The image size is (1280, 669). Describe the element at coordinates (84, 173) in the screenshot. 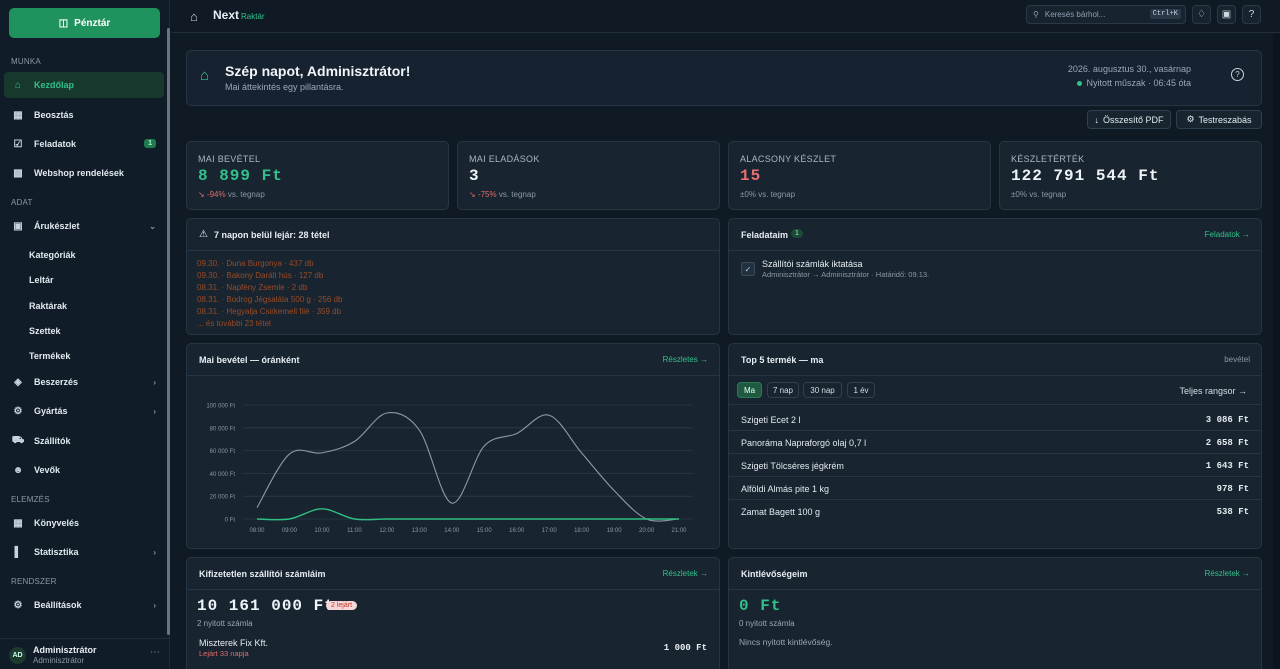

I see `sidebar-item-webshop: ▩ Webshop rendelések` at that location.